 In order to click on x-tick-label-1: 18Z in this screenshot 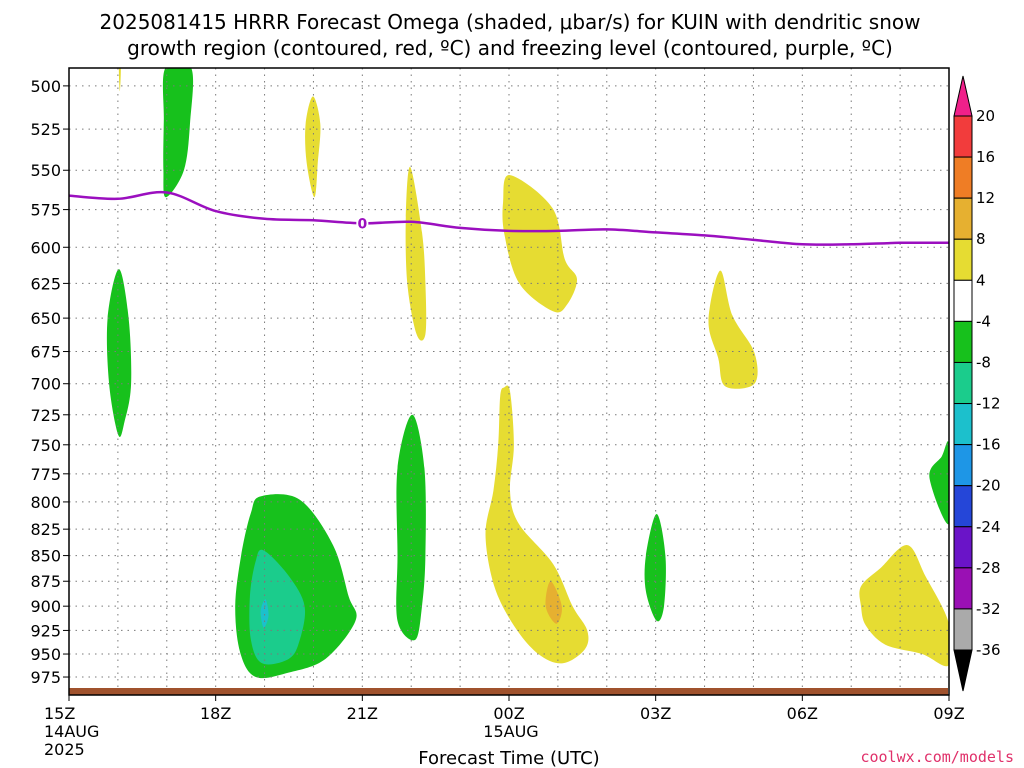, I will do `click(215, 713)`.